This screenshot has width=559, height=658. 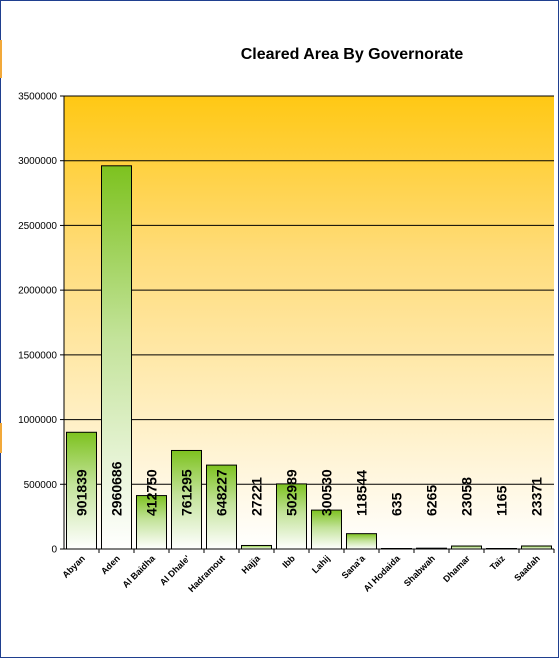 What do you see at coordinates (152, 492) in the screenshot?
I see `data-label: 412750` at bounding box center [152, 492].